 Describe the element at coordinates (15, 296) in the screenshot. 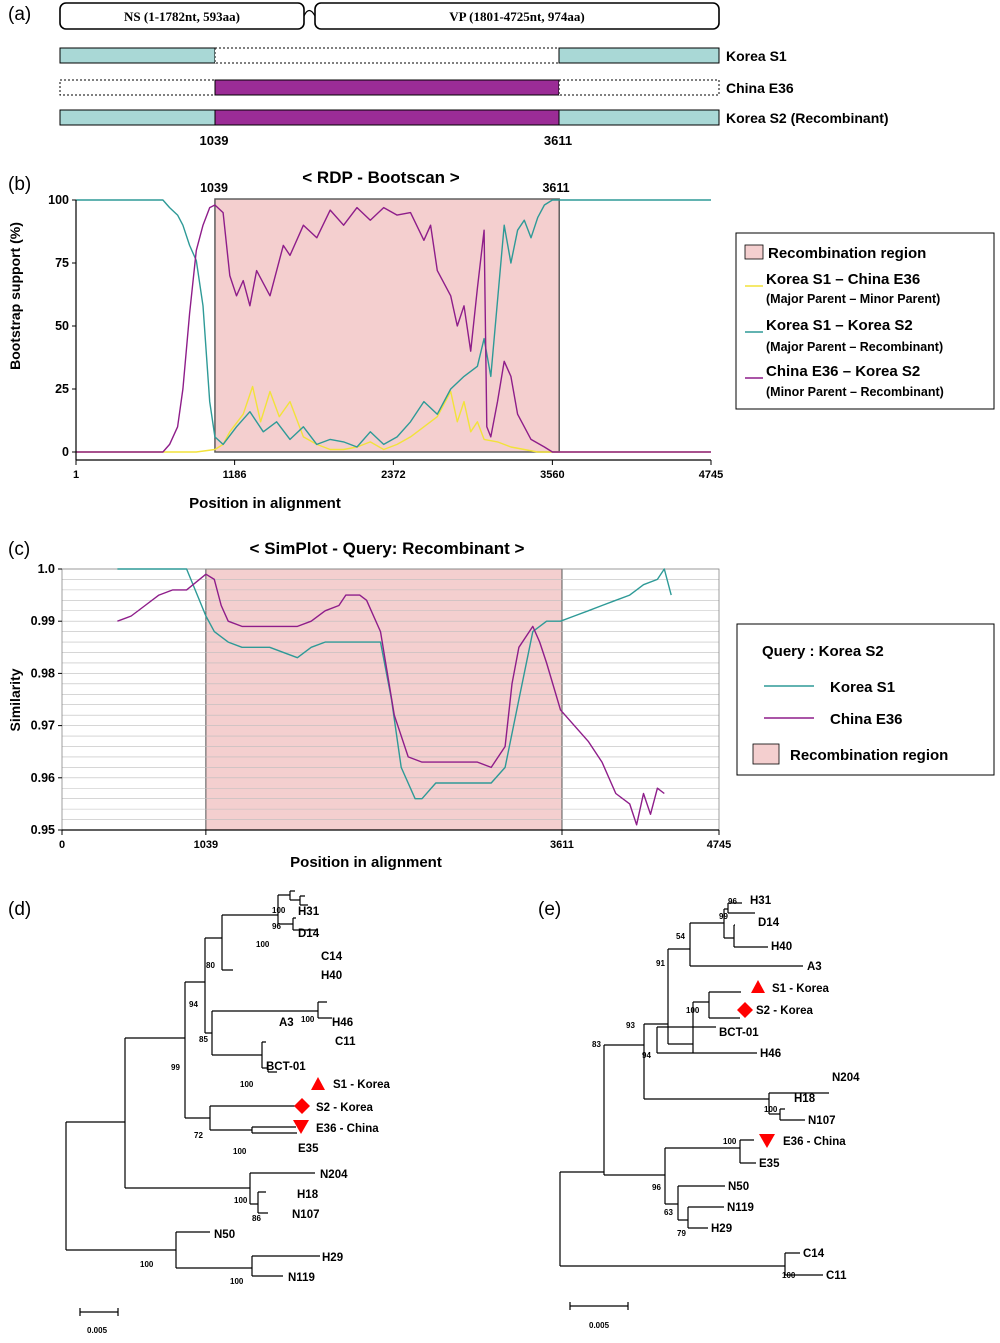

I see `y-axis-label: Bootstrap support (%)` at that location.